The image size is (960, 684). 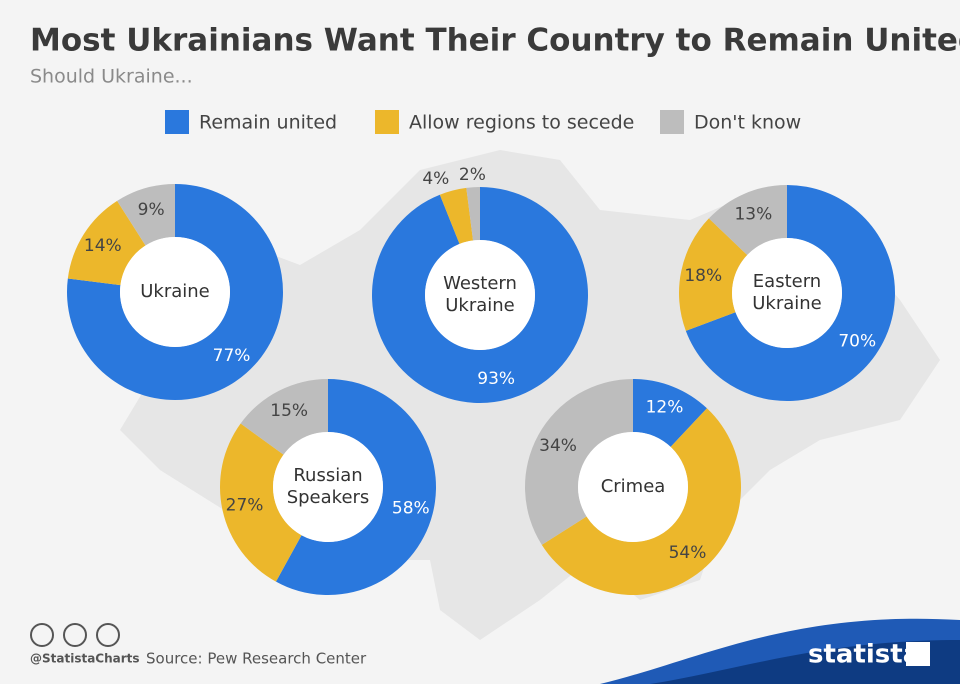 I want to click on donut-title-line: Western, so click(x=480, y=283).